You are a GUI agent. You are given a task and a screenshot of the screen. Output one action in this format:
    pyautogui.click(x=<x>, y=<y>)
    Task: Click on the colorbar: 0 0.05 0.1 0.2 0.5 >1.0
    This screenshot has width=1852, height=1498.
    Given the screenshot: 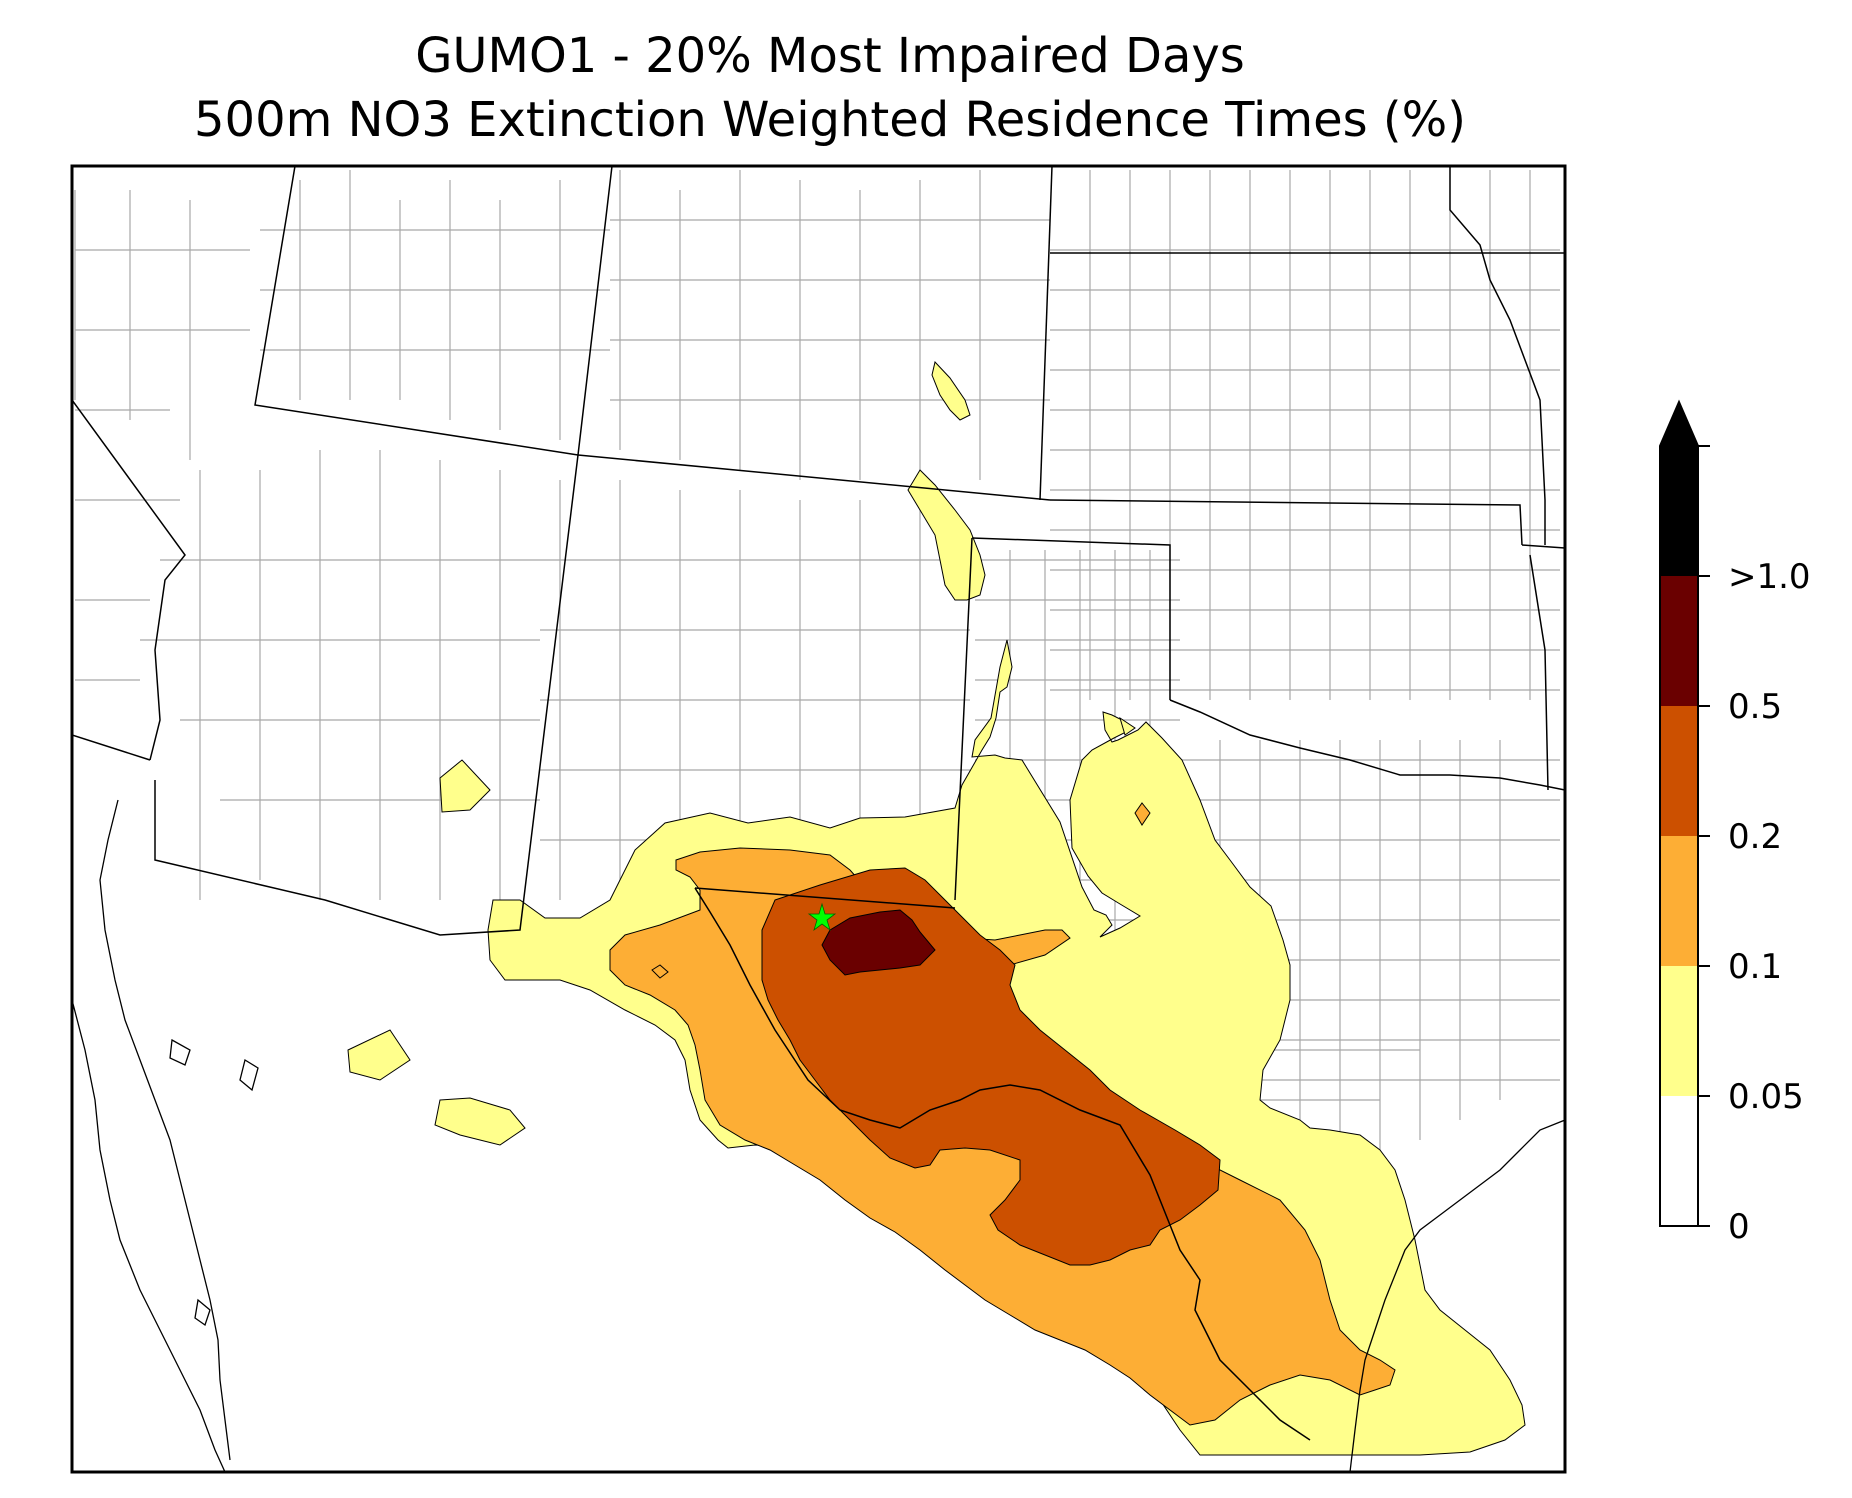 What is the action you would take?
    pyautogui.click(x=1735, y=823)
    